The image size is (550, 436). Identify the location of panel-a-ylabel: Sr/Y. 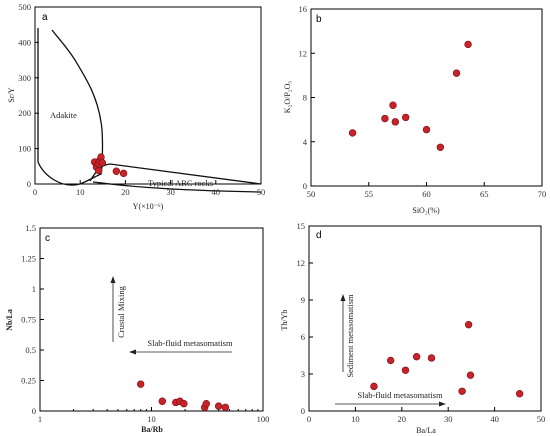
(11, 94).